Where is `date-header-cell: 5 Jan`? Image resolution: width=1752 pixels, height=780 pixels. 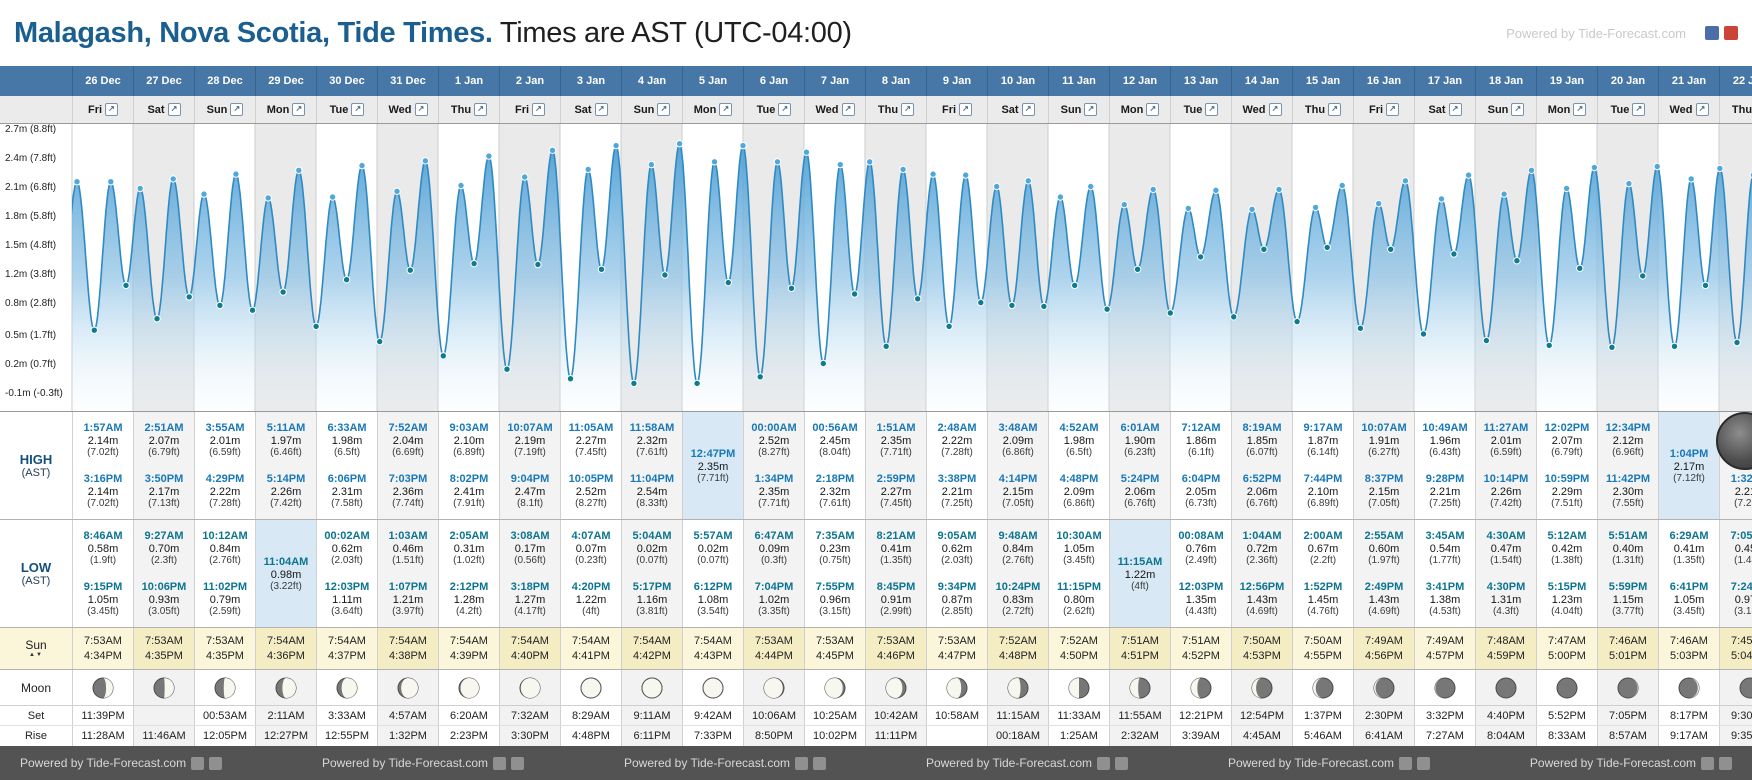 date-header-cell: 5 Jan is located at coordinates (712, 81).